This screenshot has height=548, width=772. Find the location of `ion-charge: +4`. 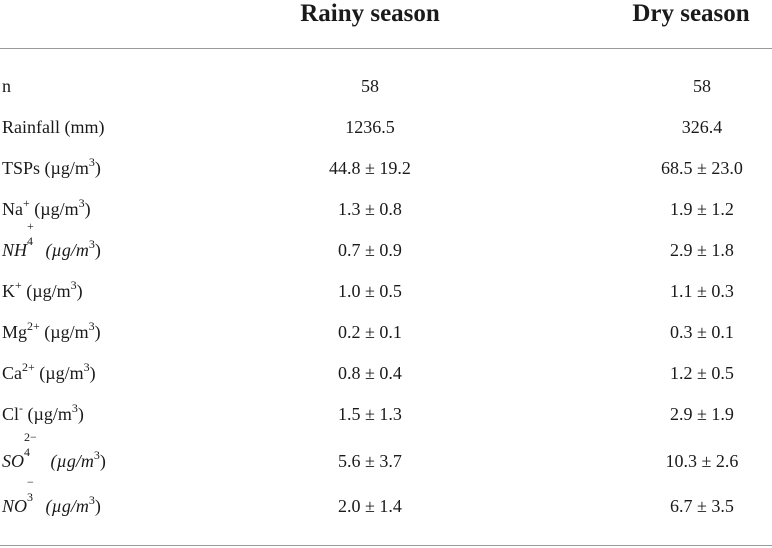

ion-charge: +4 is located at coordinates (30, 233).